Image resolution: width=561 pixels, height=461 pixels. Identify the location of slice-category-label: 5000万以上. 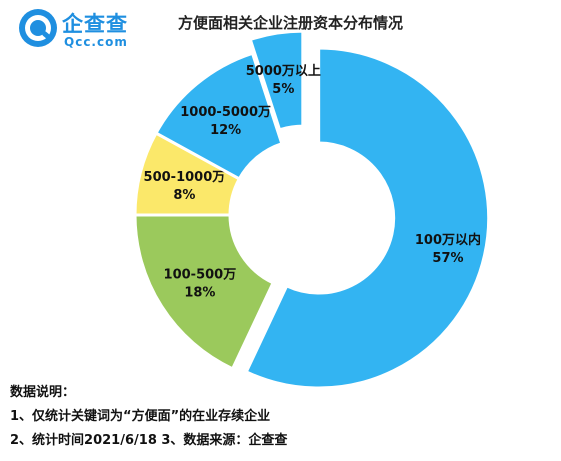
(283, 71).